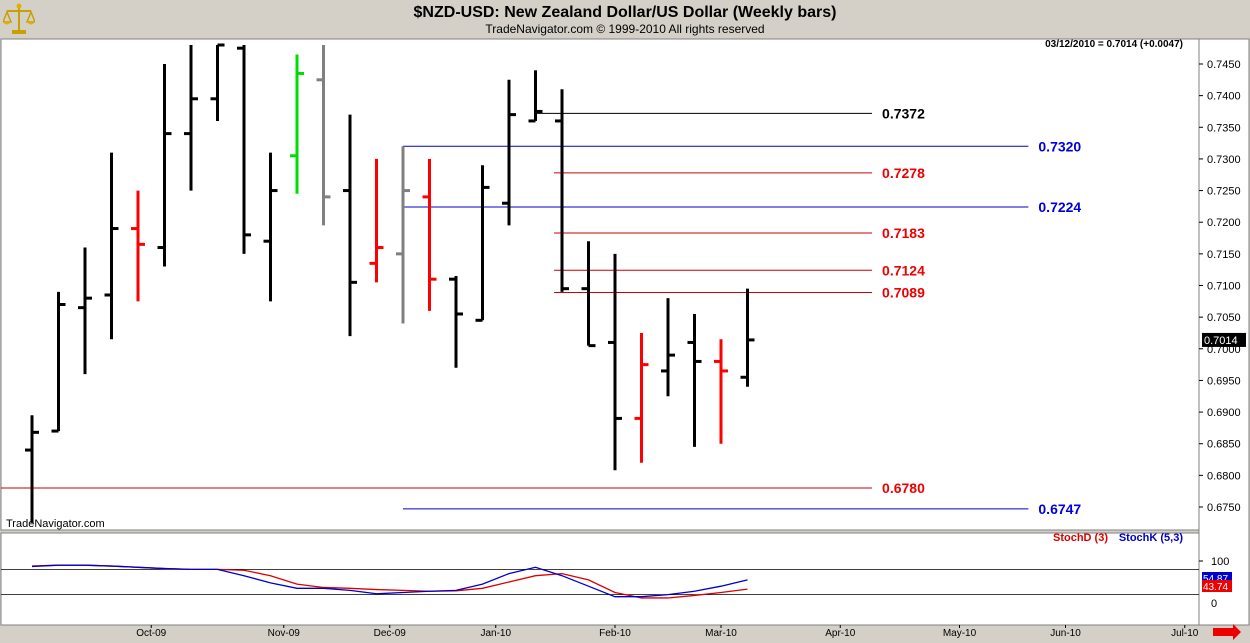  What do you see at coordinates (1224, 97) in the screenshot?
I see `y-tick-label: 0.7400` at bounding box center [1224, 97].